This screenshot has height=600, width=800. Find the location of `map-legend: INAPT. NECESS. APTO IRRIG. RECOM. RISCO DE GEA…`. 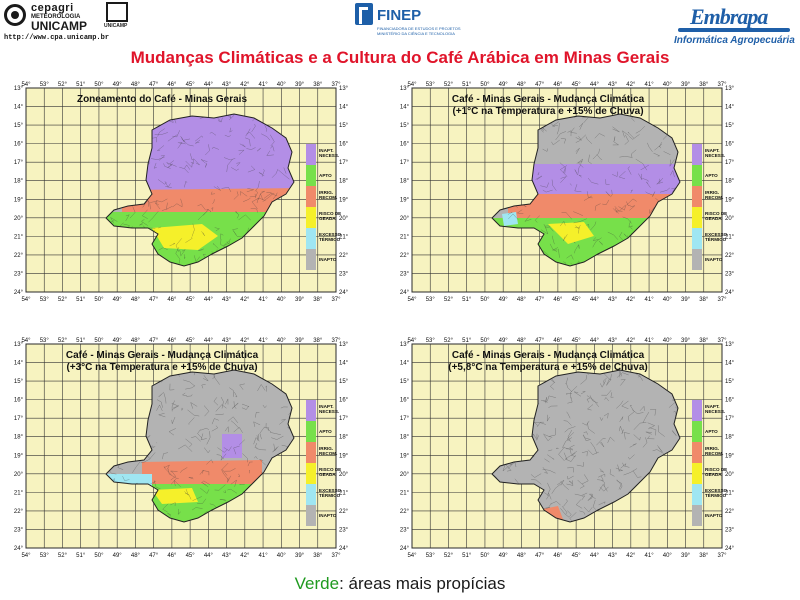

map-legend: INAPT. NECESS. APTO IRRIG. RECOM. RISCO DE GEA… is located at coordinates (324, 463).